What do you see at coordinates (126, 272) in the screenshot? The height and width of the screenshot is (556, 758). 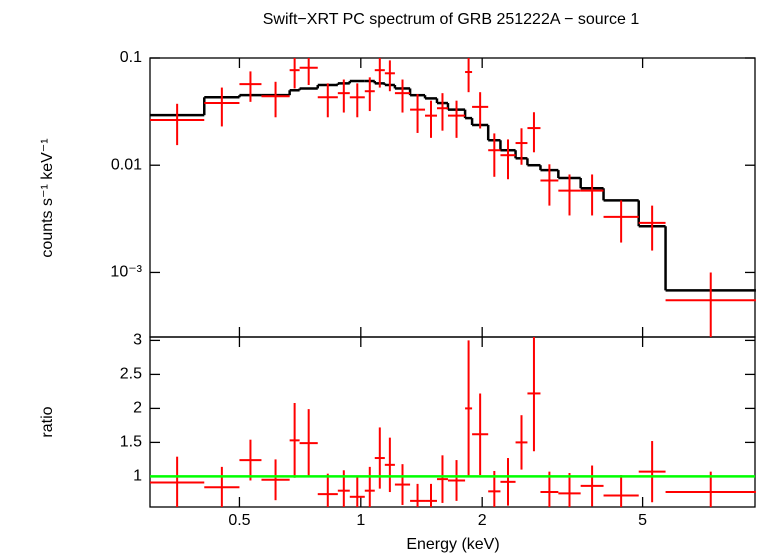 I see `y-tick-label: 10⁻³` at bounding box center [126, 272].